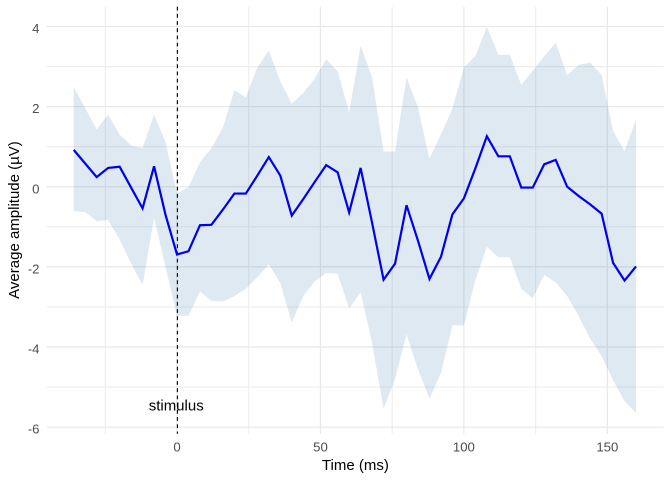  What do you see at coordinates (34, 349) in the screenshot?
I see `svg-text: -4` at bounding box center [34, 349].